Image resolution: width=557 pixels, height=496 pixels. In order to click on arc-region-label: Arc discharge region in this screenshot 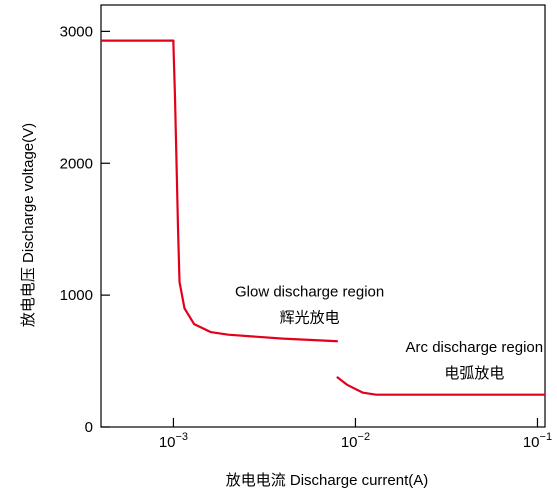, I will do `click(475, 347)`.